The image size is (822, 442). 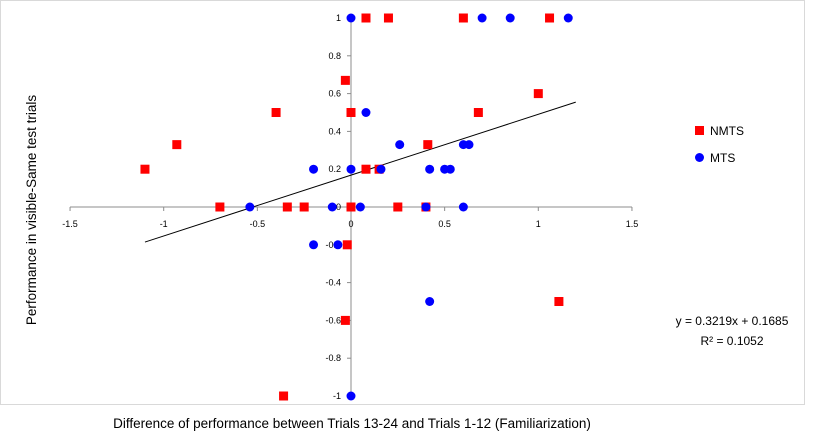 What do you see at coordinates (338, 207) in the screenshot?
I see `y-tick-label: 0` at bounding box center [338, 207].